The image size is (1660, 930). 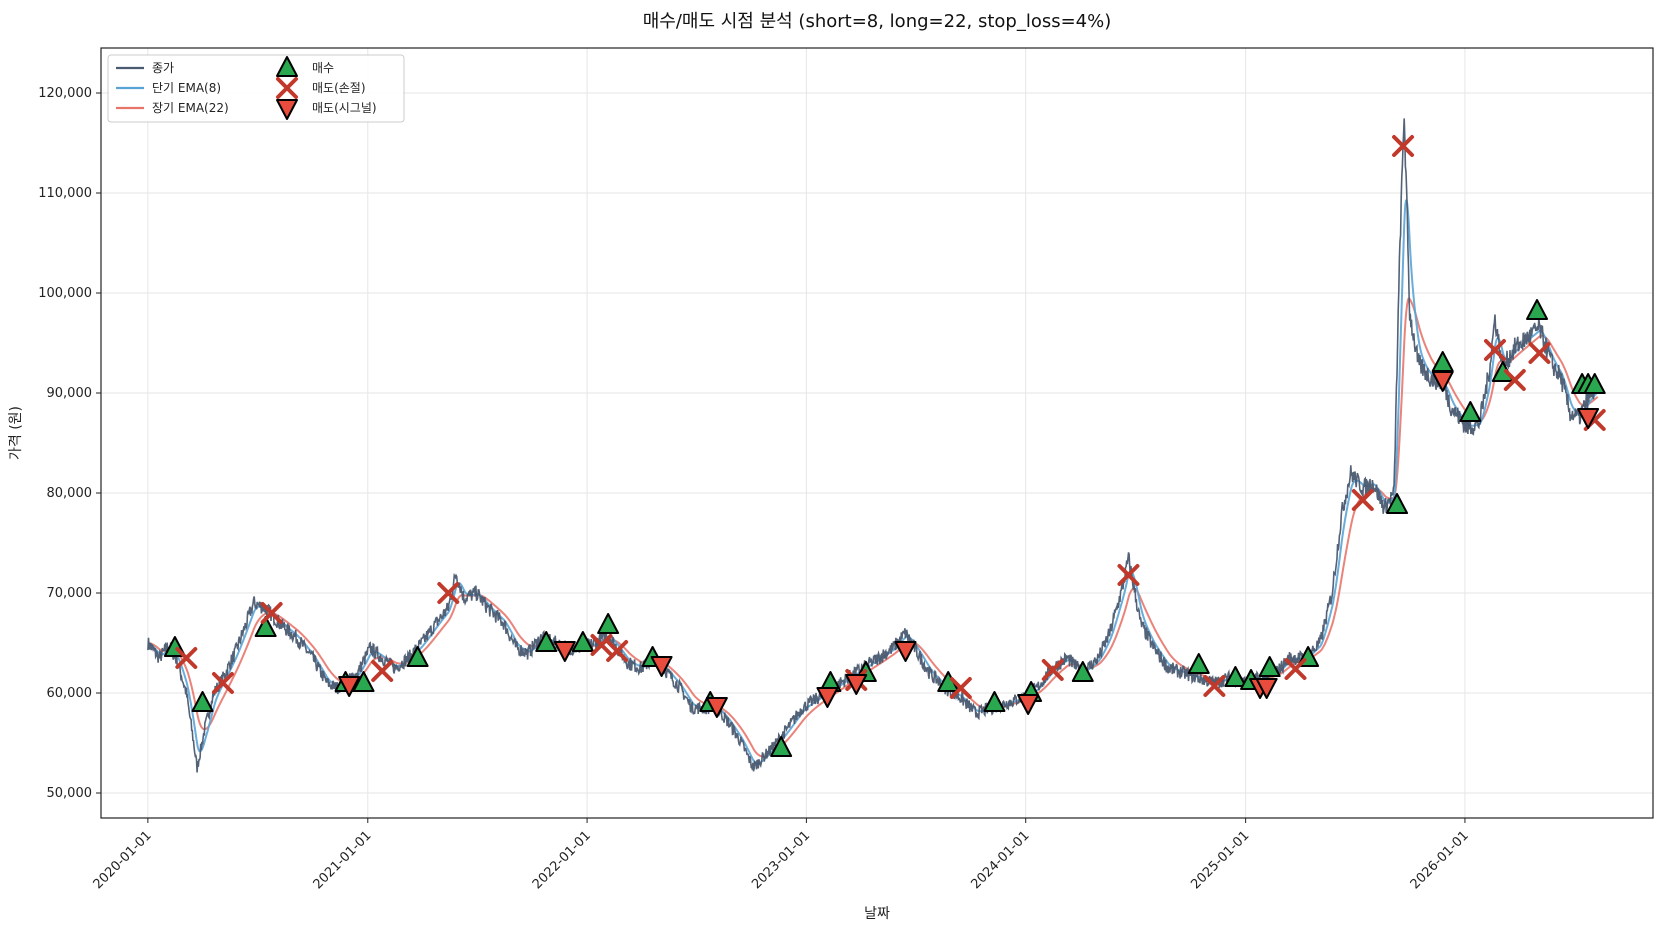 I want to click on legend-label-ema_short: 단기 EMA(8), so click(x=186, y=88).